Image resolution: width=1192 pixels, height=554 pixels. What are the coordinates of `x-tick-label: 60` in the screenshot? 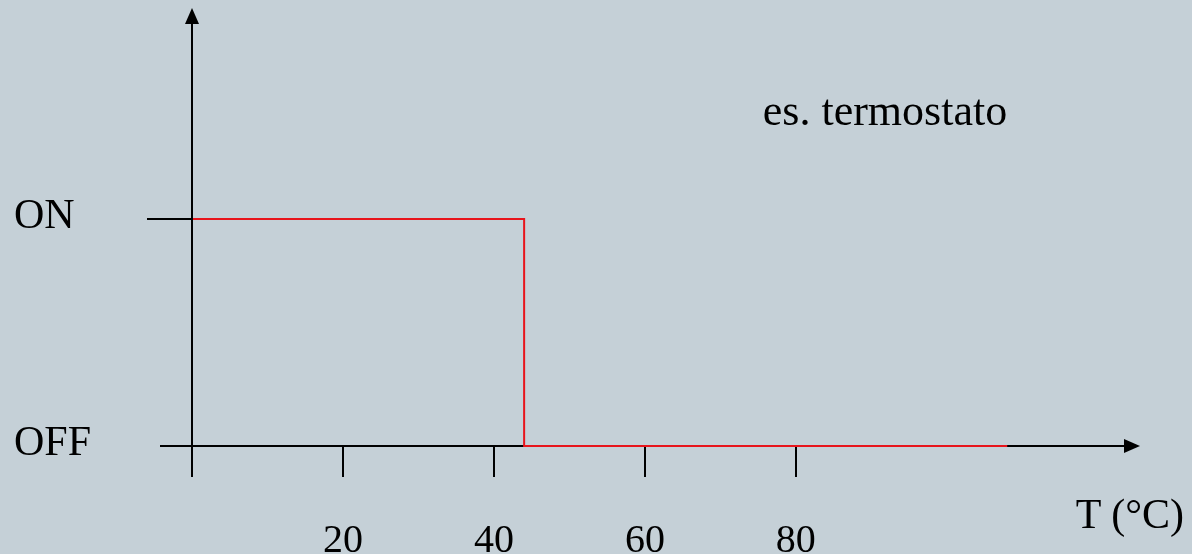 It's located at (644, 534).